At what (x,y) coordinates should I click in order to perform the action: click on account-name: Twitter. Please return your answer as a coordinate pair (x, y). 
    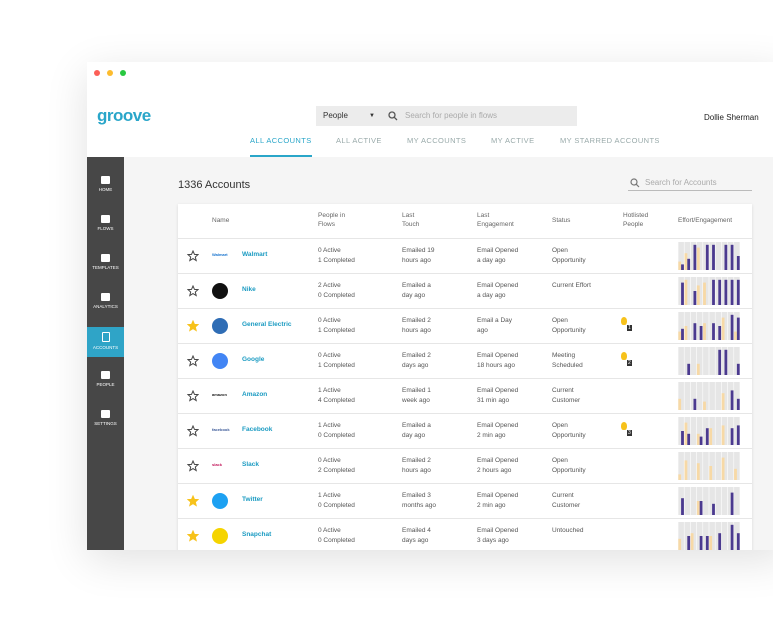
    Looking at the image, I should click on (252, 499).